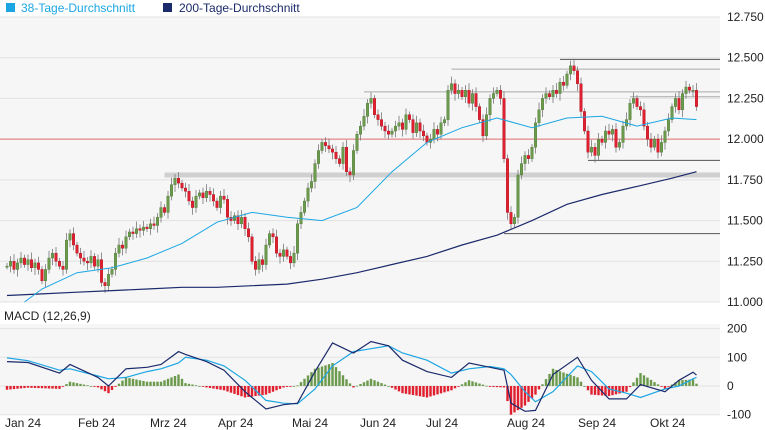 The width and height of the screenshot is (765, 430). What do you see at coordinates (745, 139) in the screenshot?
I see `price-y-tick: 12.000` at bounding box center [745, 139].